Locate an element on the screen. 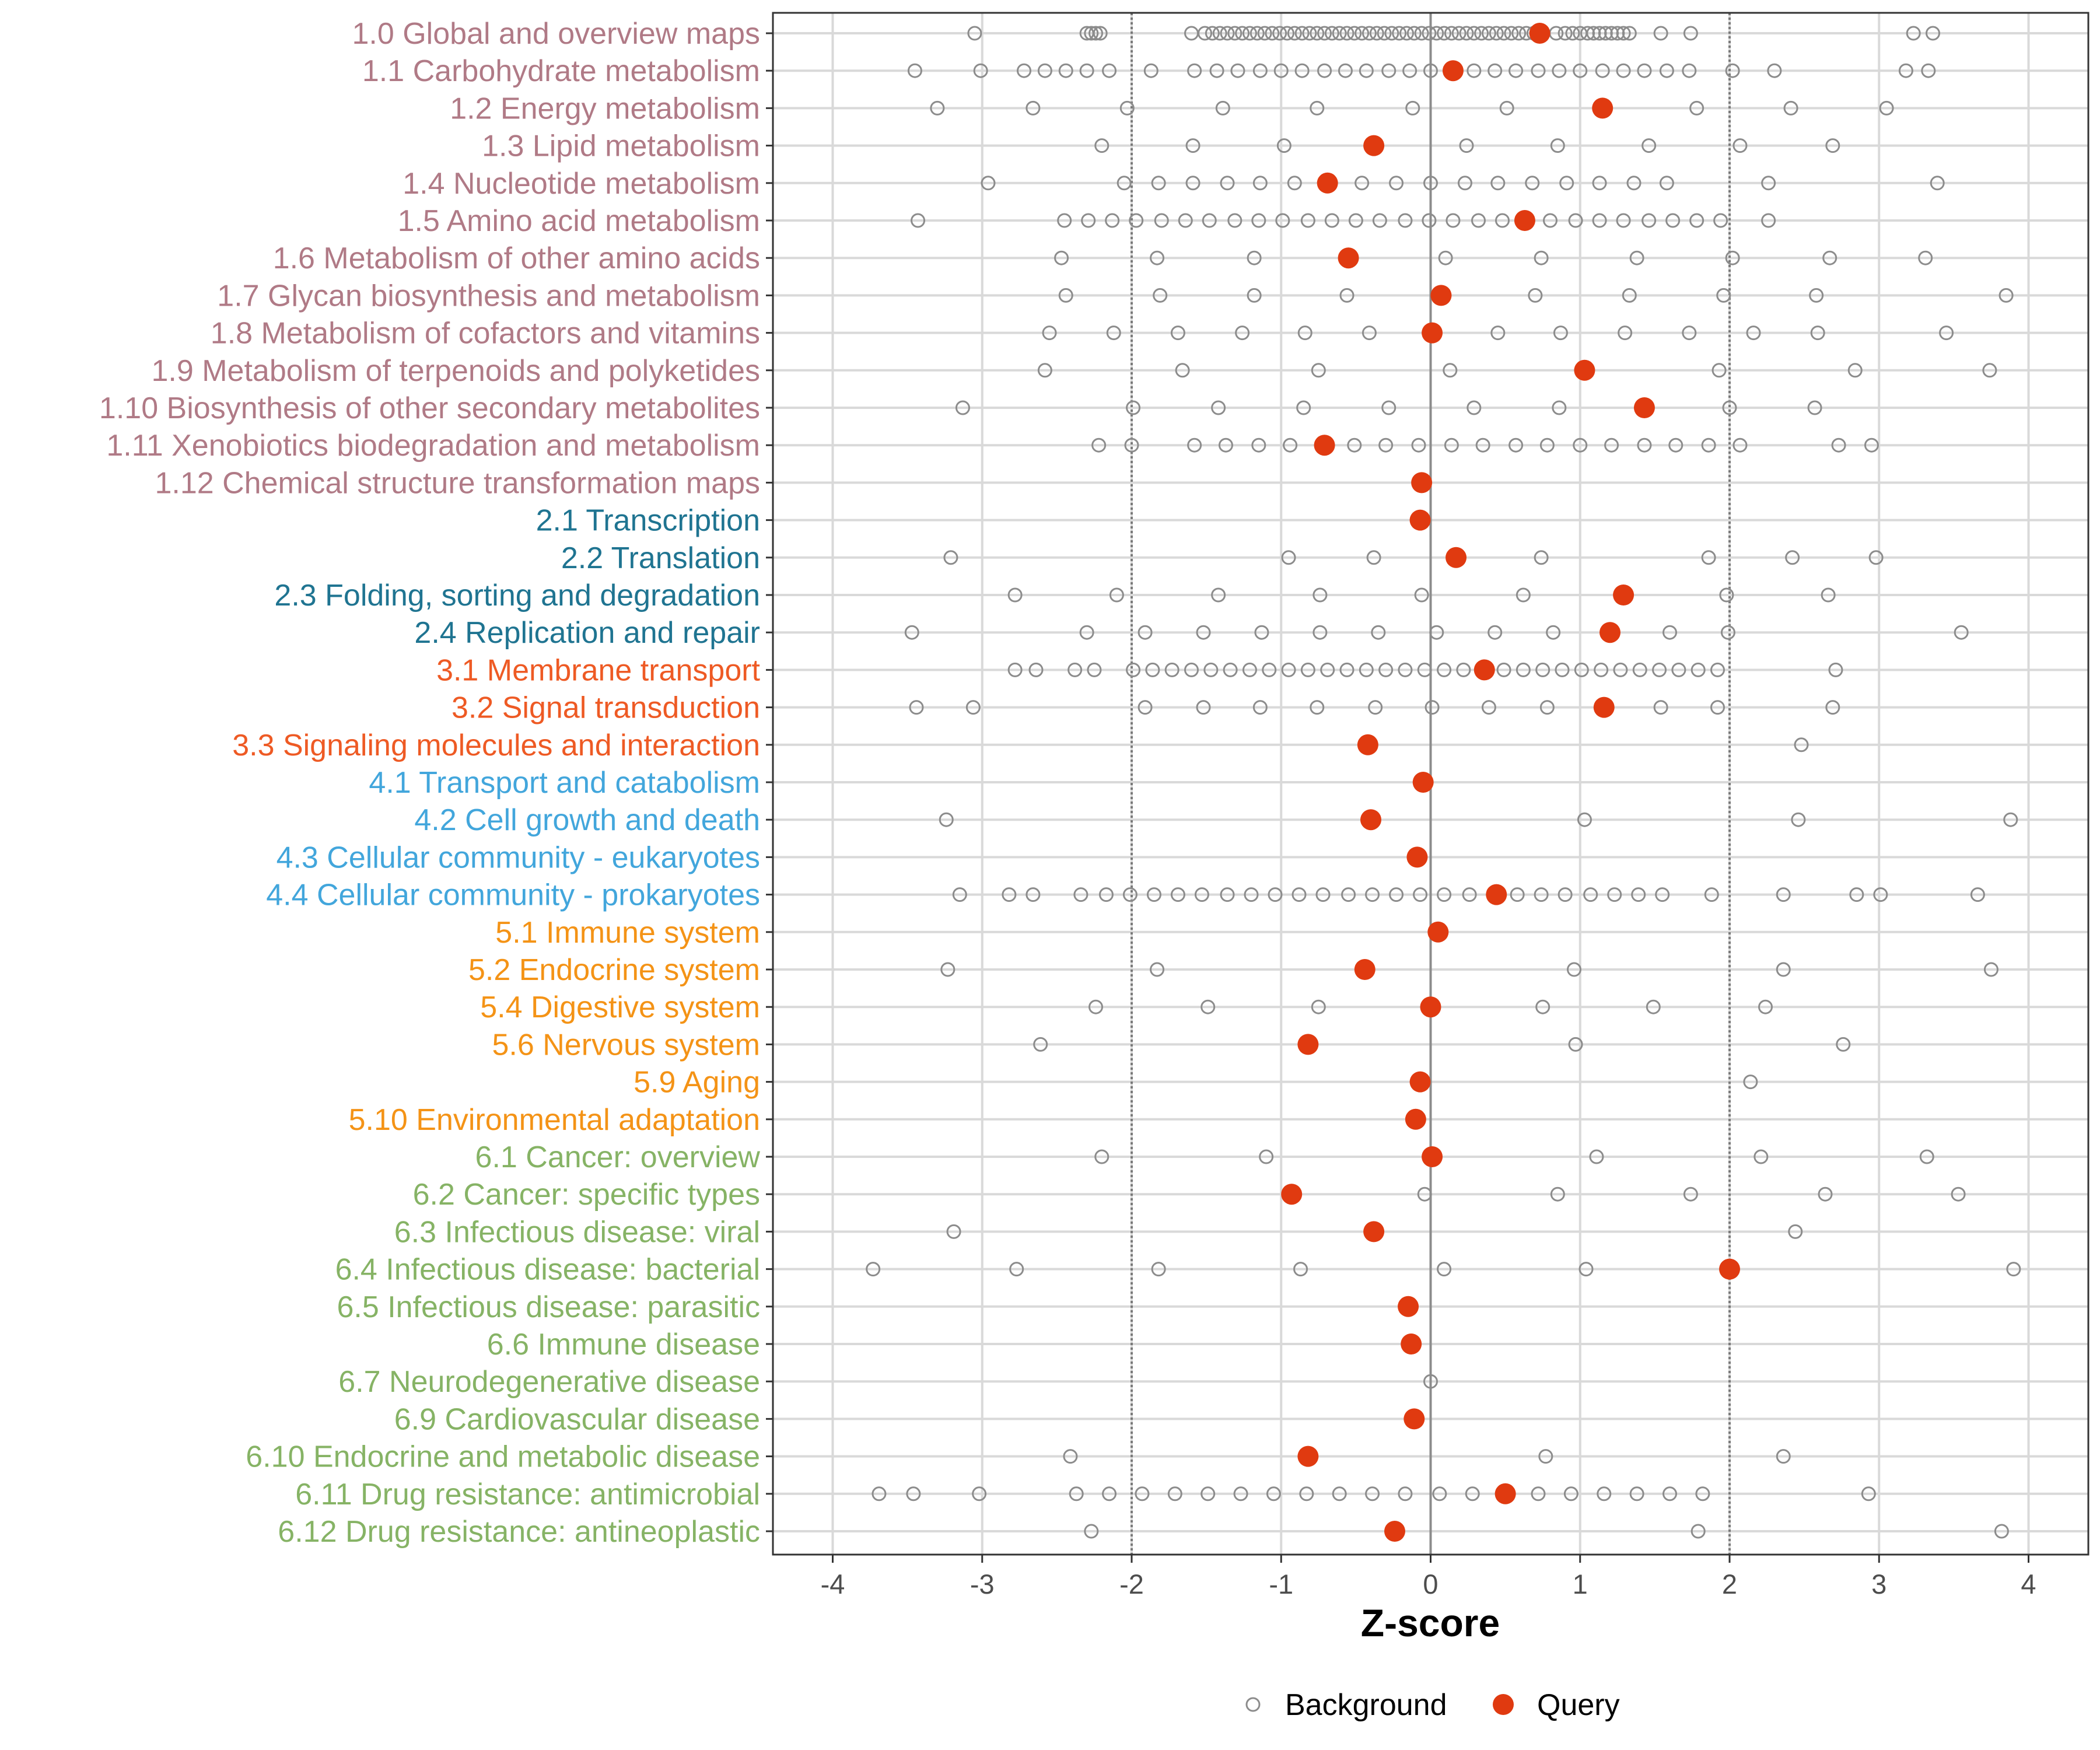 The height and width of the screenshot is (1750, 2100). x-tick-label: -3 is located at coordinates (982, 1584).